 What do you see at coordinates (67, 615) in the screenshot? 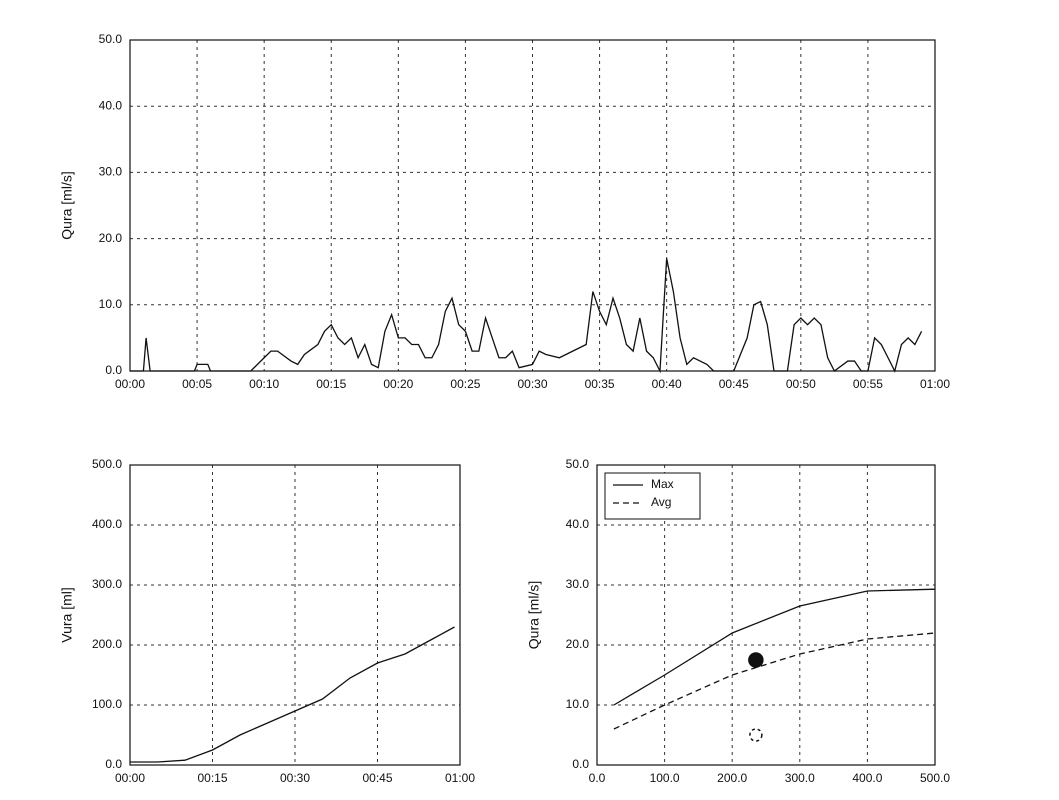
I see `y-axis-title: Vura [ml]` at bounding box center [67, 615].